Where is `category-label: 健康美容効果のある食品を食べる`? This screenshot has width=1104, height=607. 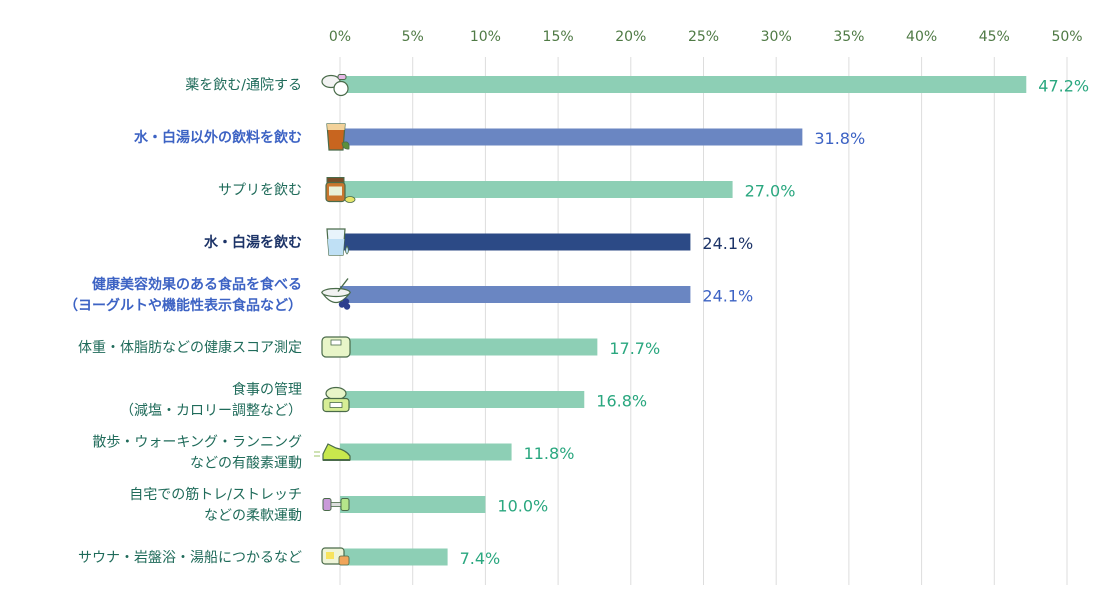 category-label: 健康美容効果のある食品を食べる is located at coordinates (197, 284).